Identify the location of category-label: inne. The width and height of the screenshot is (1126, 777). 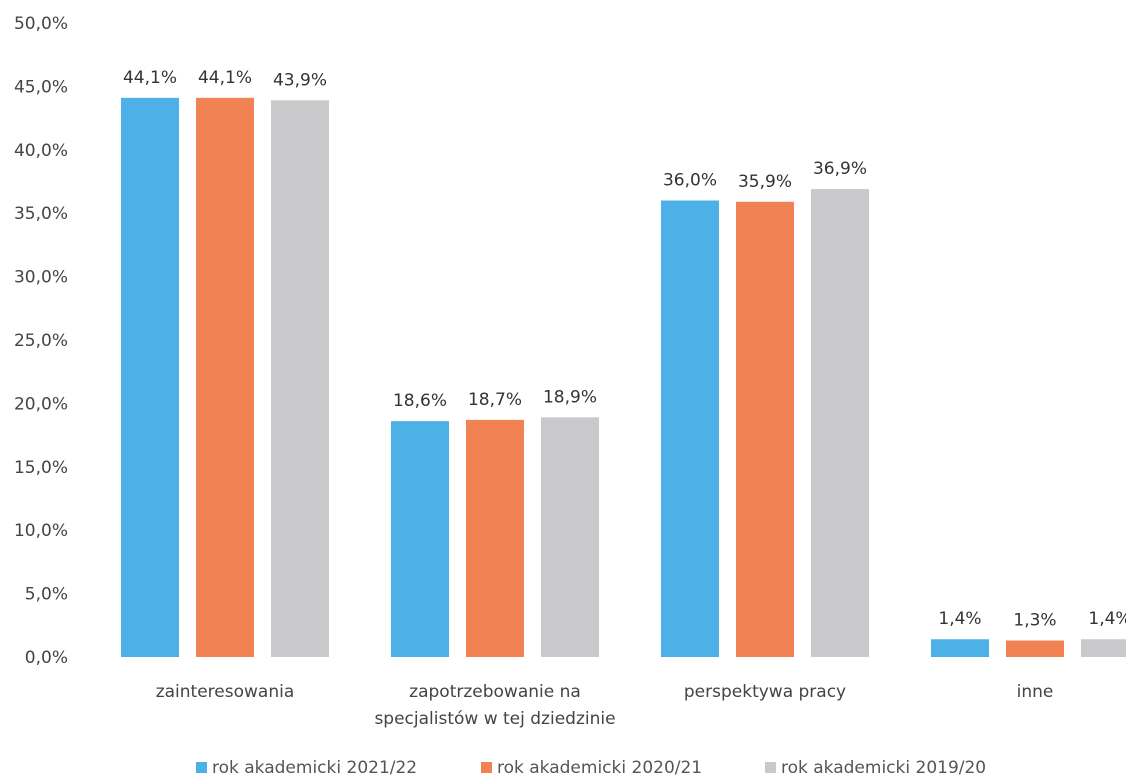
(1035, 692).